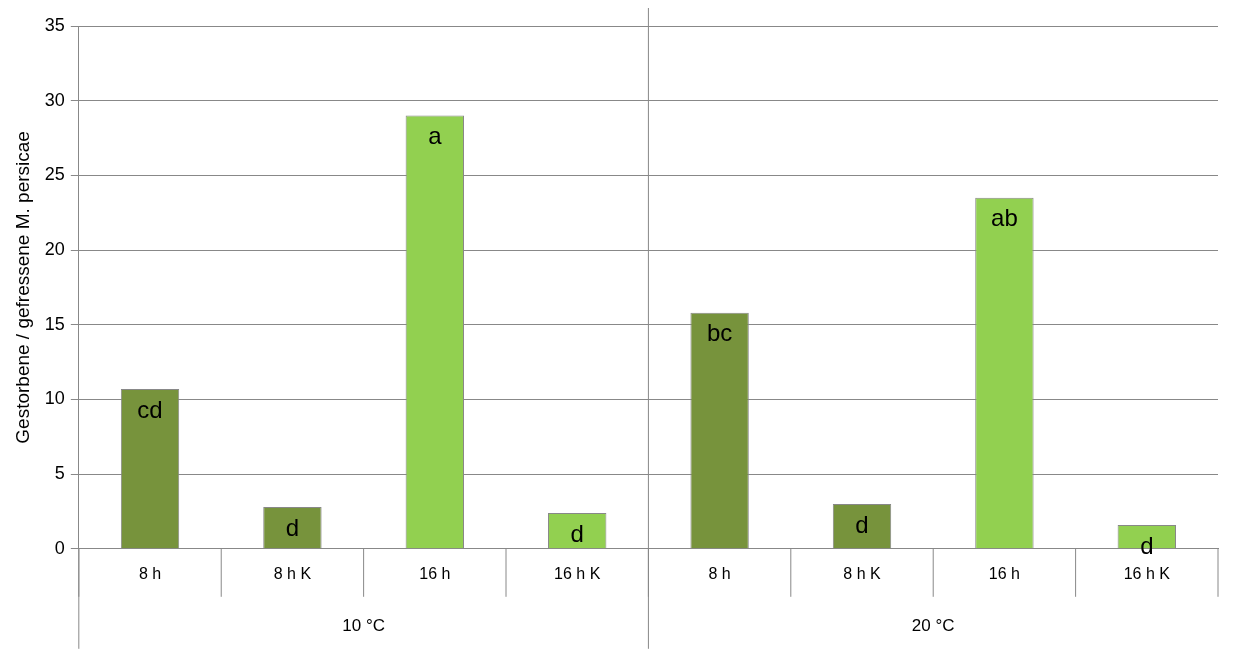  What do you see at coordinates (54, 398) in the screenshot?
I see `y-tick-label: 10` at bounding box center [54, 398].